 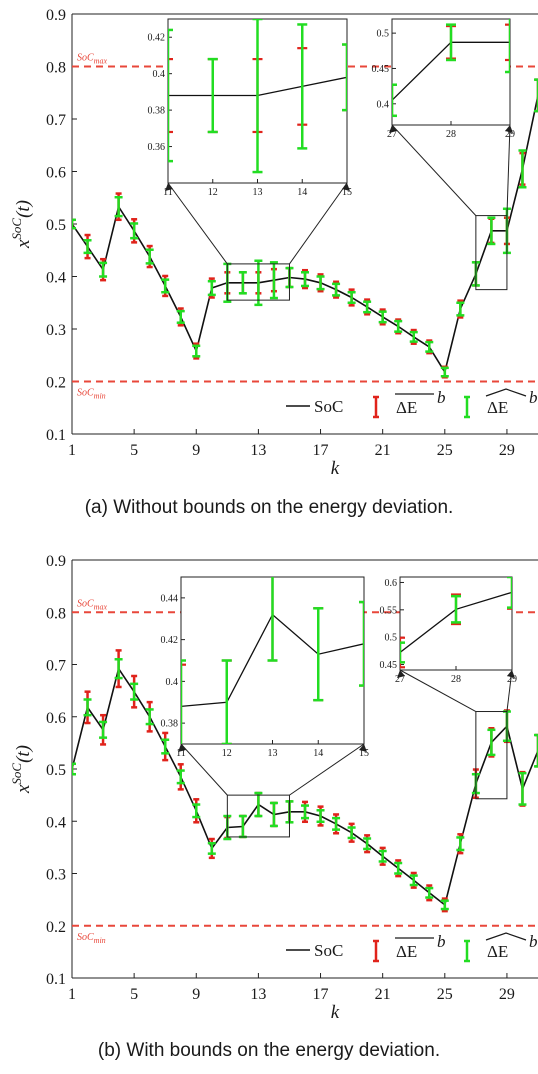 I want to click on chart-b-inset-xtick-label: 14, so click(x=318, y=753).